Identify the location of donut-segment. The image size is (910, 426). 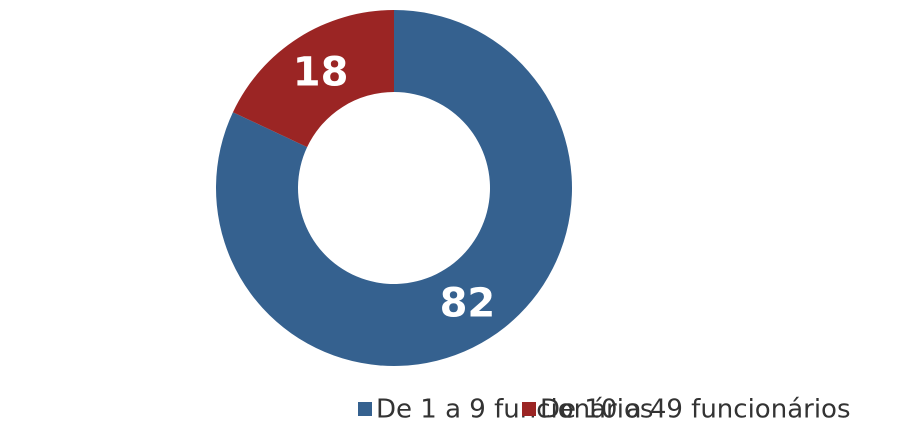
(313, 79).